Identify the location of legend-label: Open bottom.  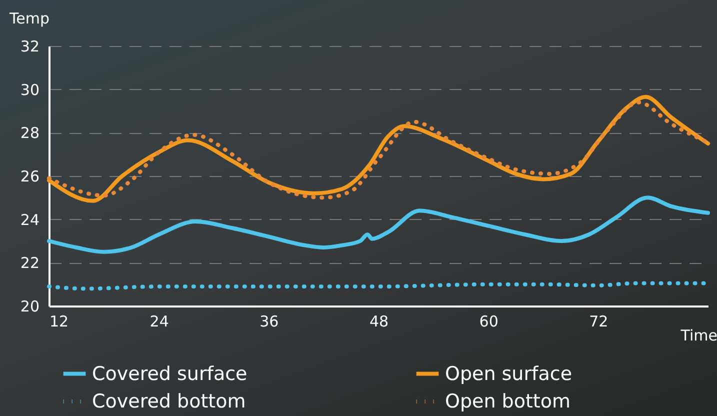
(508, 401).